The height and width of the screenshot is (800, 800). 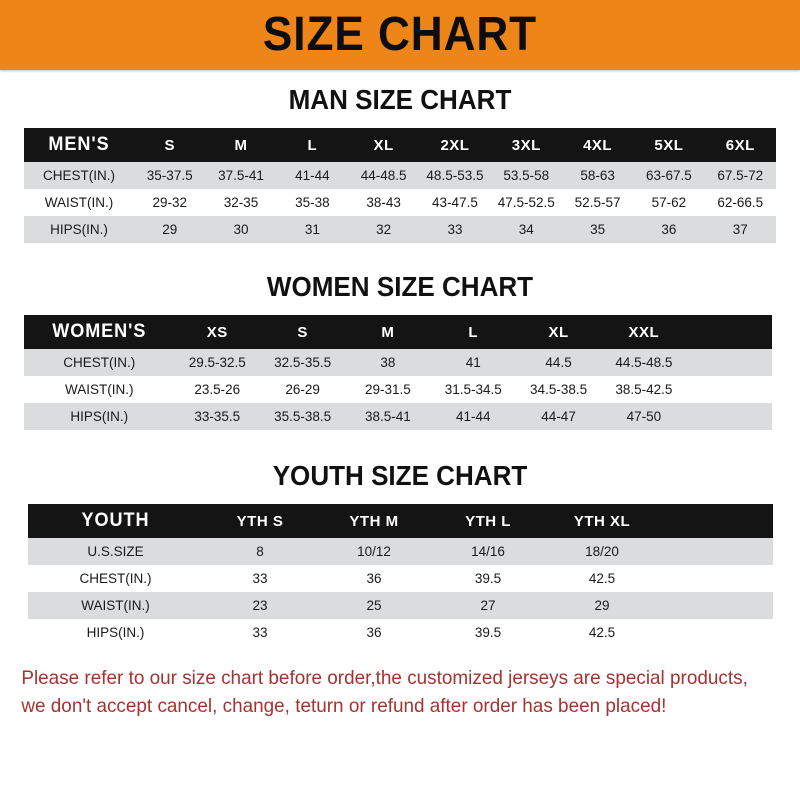 I want to click on youth-measurement-cell: 23, so click(x=260, y=605).